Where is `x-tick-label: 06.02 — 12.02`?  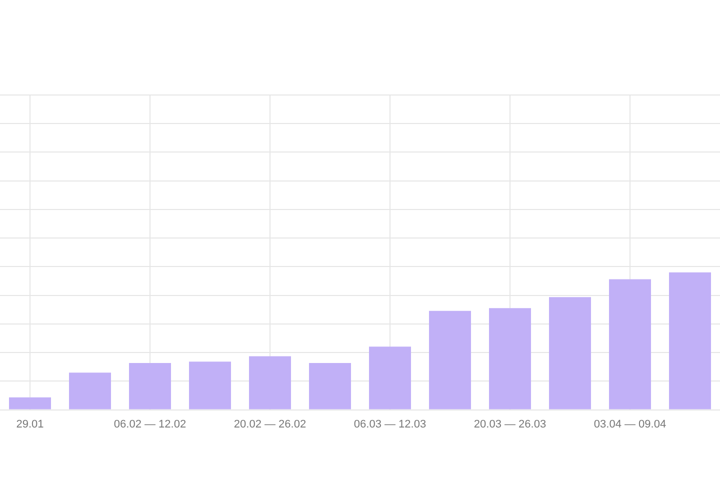 x-tick-label: 06.02 — 12.02 is located at coordinates (150, 424).